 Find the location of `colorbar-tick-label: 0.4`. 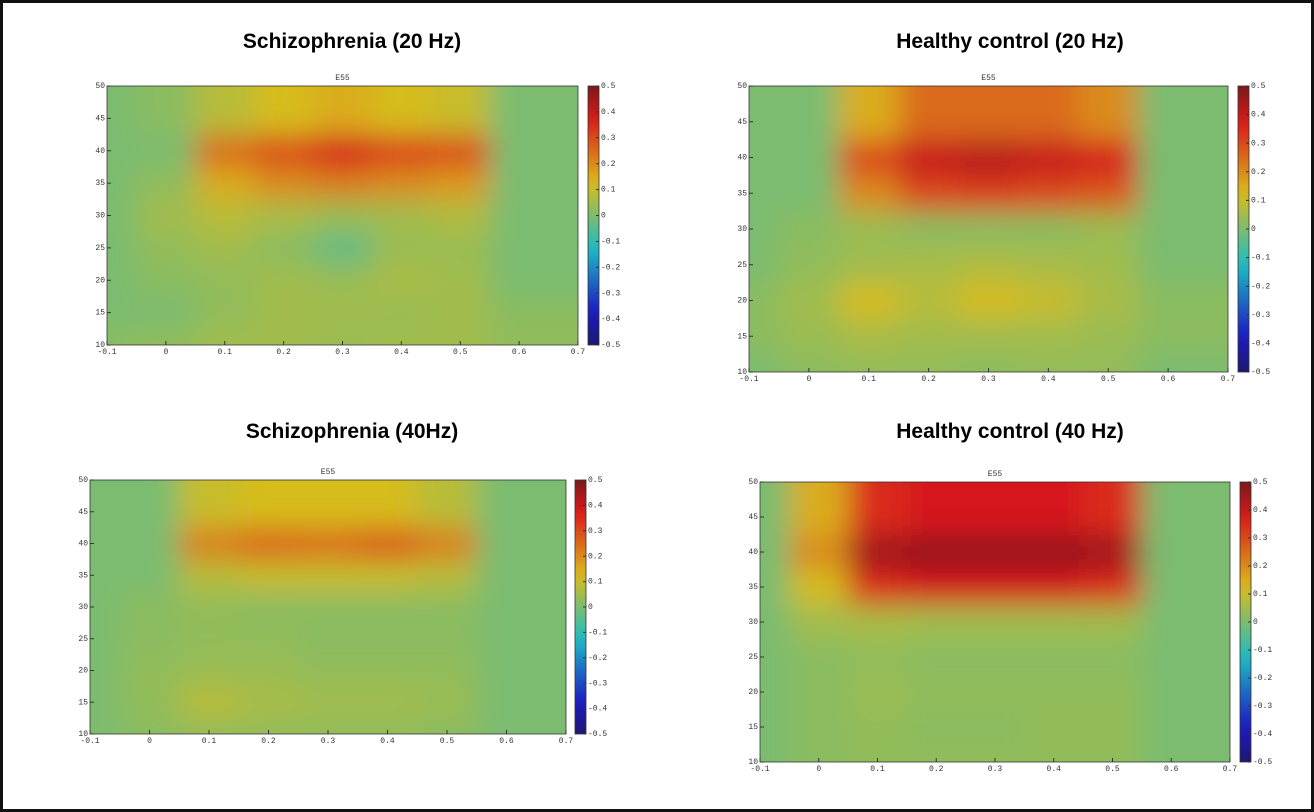

colorbar-tick-label: 0.4 is located at coordinates (608, 112).